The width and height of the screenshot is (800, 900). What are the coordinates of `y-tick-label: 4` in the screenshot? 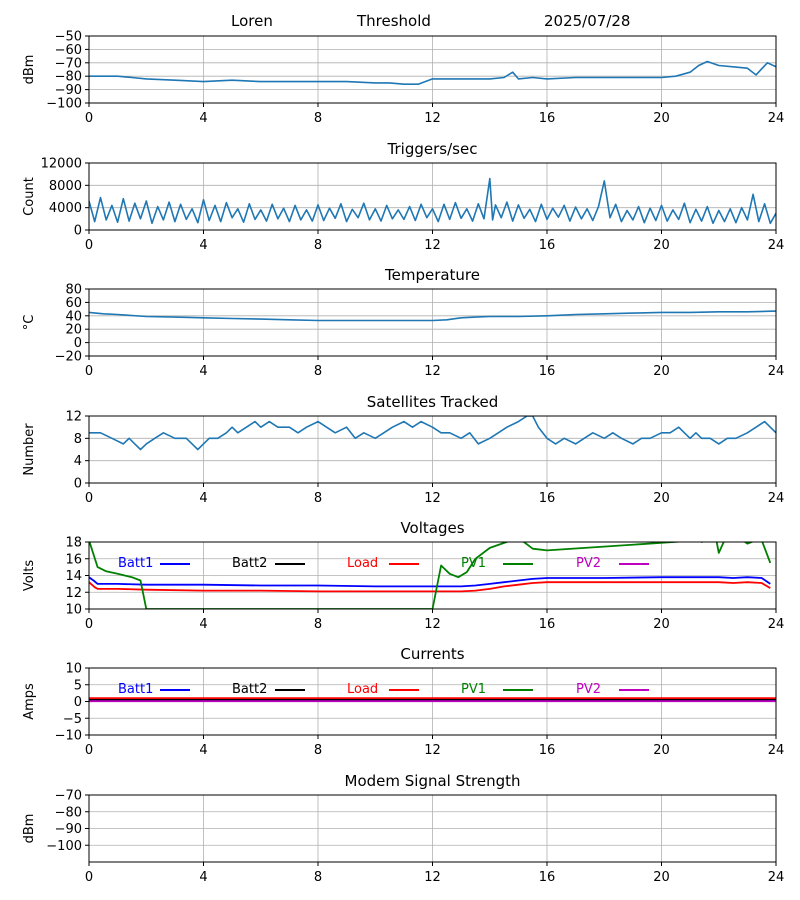 It's located at (78, 461).